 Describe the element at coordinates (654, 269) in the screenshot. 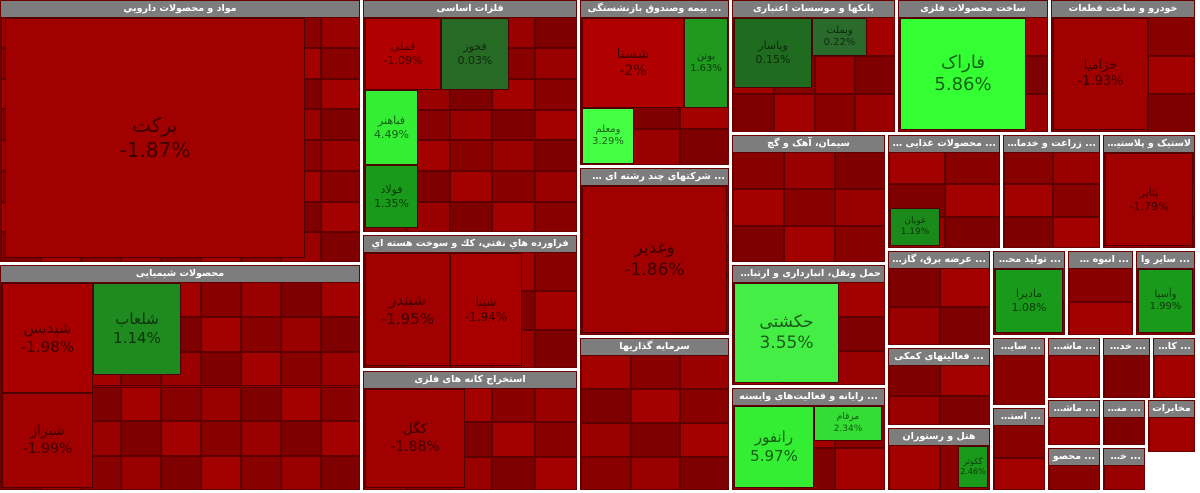

I see `stock-change: -1.86%` at that location.